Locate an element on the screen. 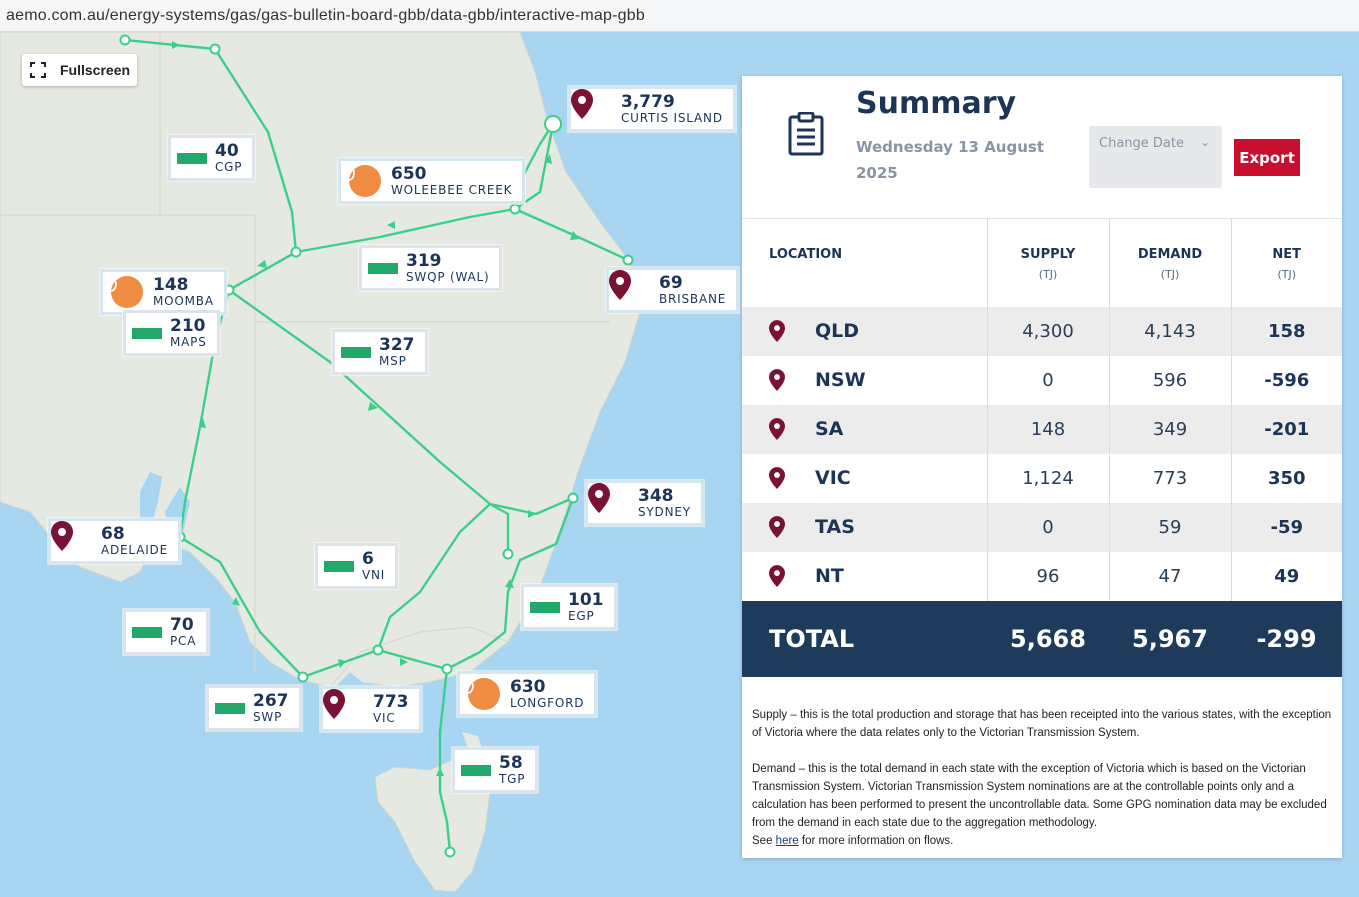  total-net: -299 is located at coordinates (1286, 638).